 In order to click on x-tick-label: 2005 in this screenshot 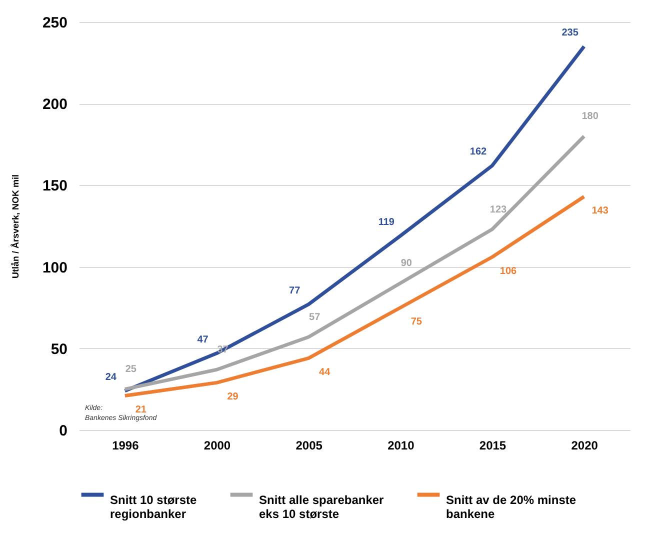, I will do `click(309, 445)`.